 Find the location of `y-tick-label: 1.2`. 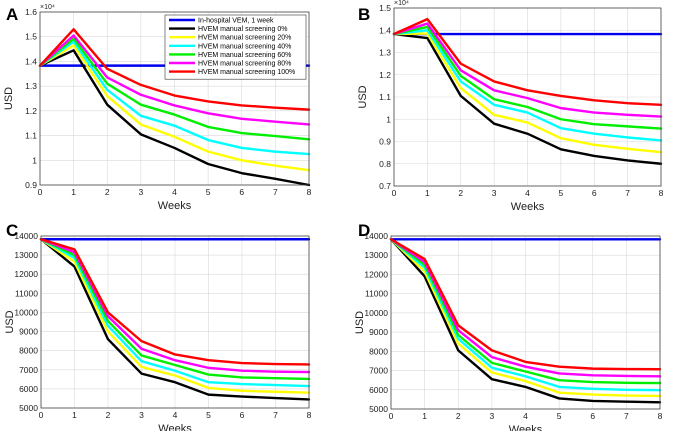

y-tick-label: 1.2 is located at coordinates (385, 75).